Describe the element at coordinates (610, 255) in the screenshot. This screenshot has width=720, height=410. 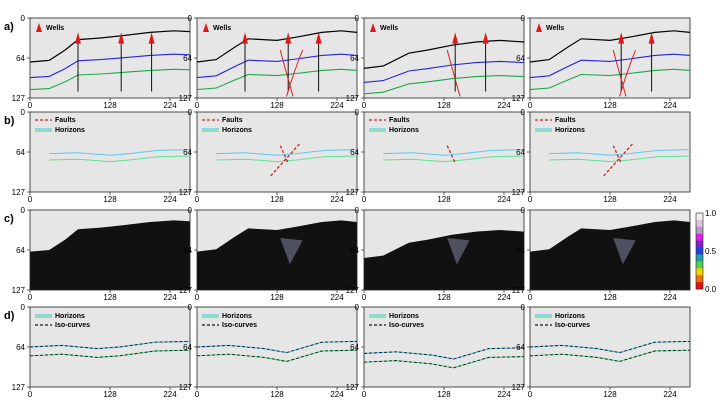
I see `model-layer` at that location.